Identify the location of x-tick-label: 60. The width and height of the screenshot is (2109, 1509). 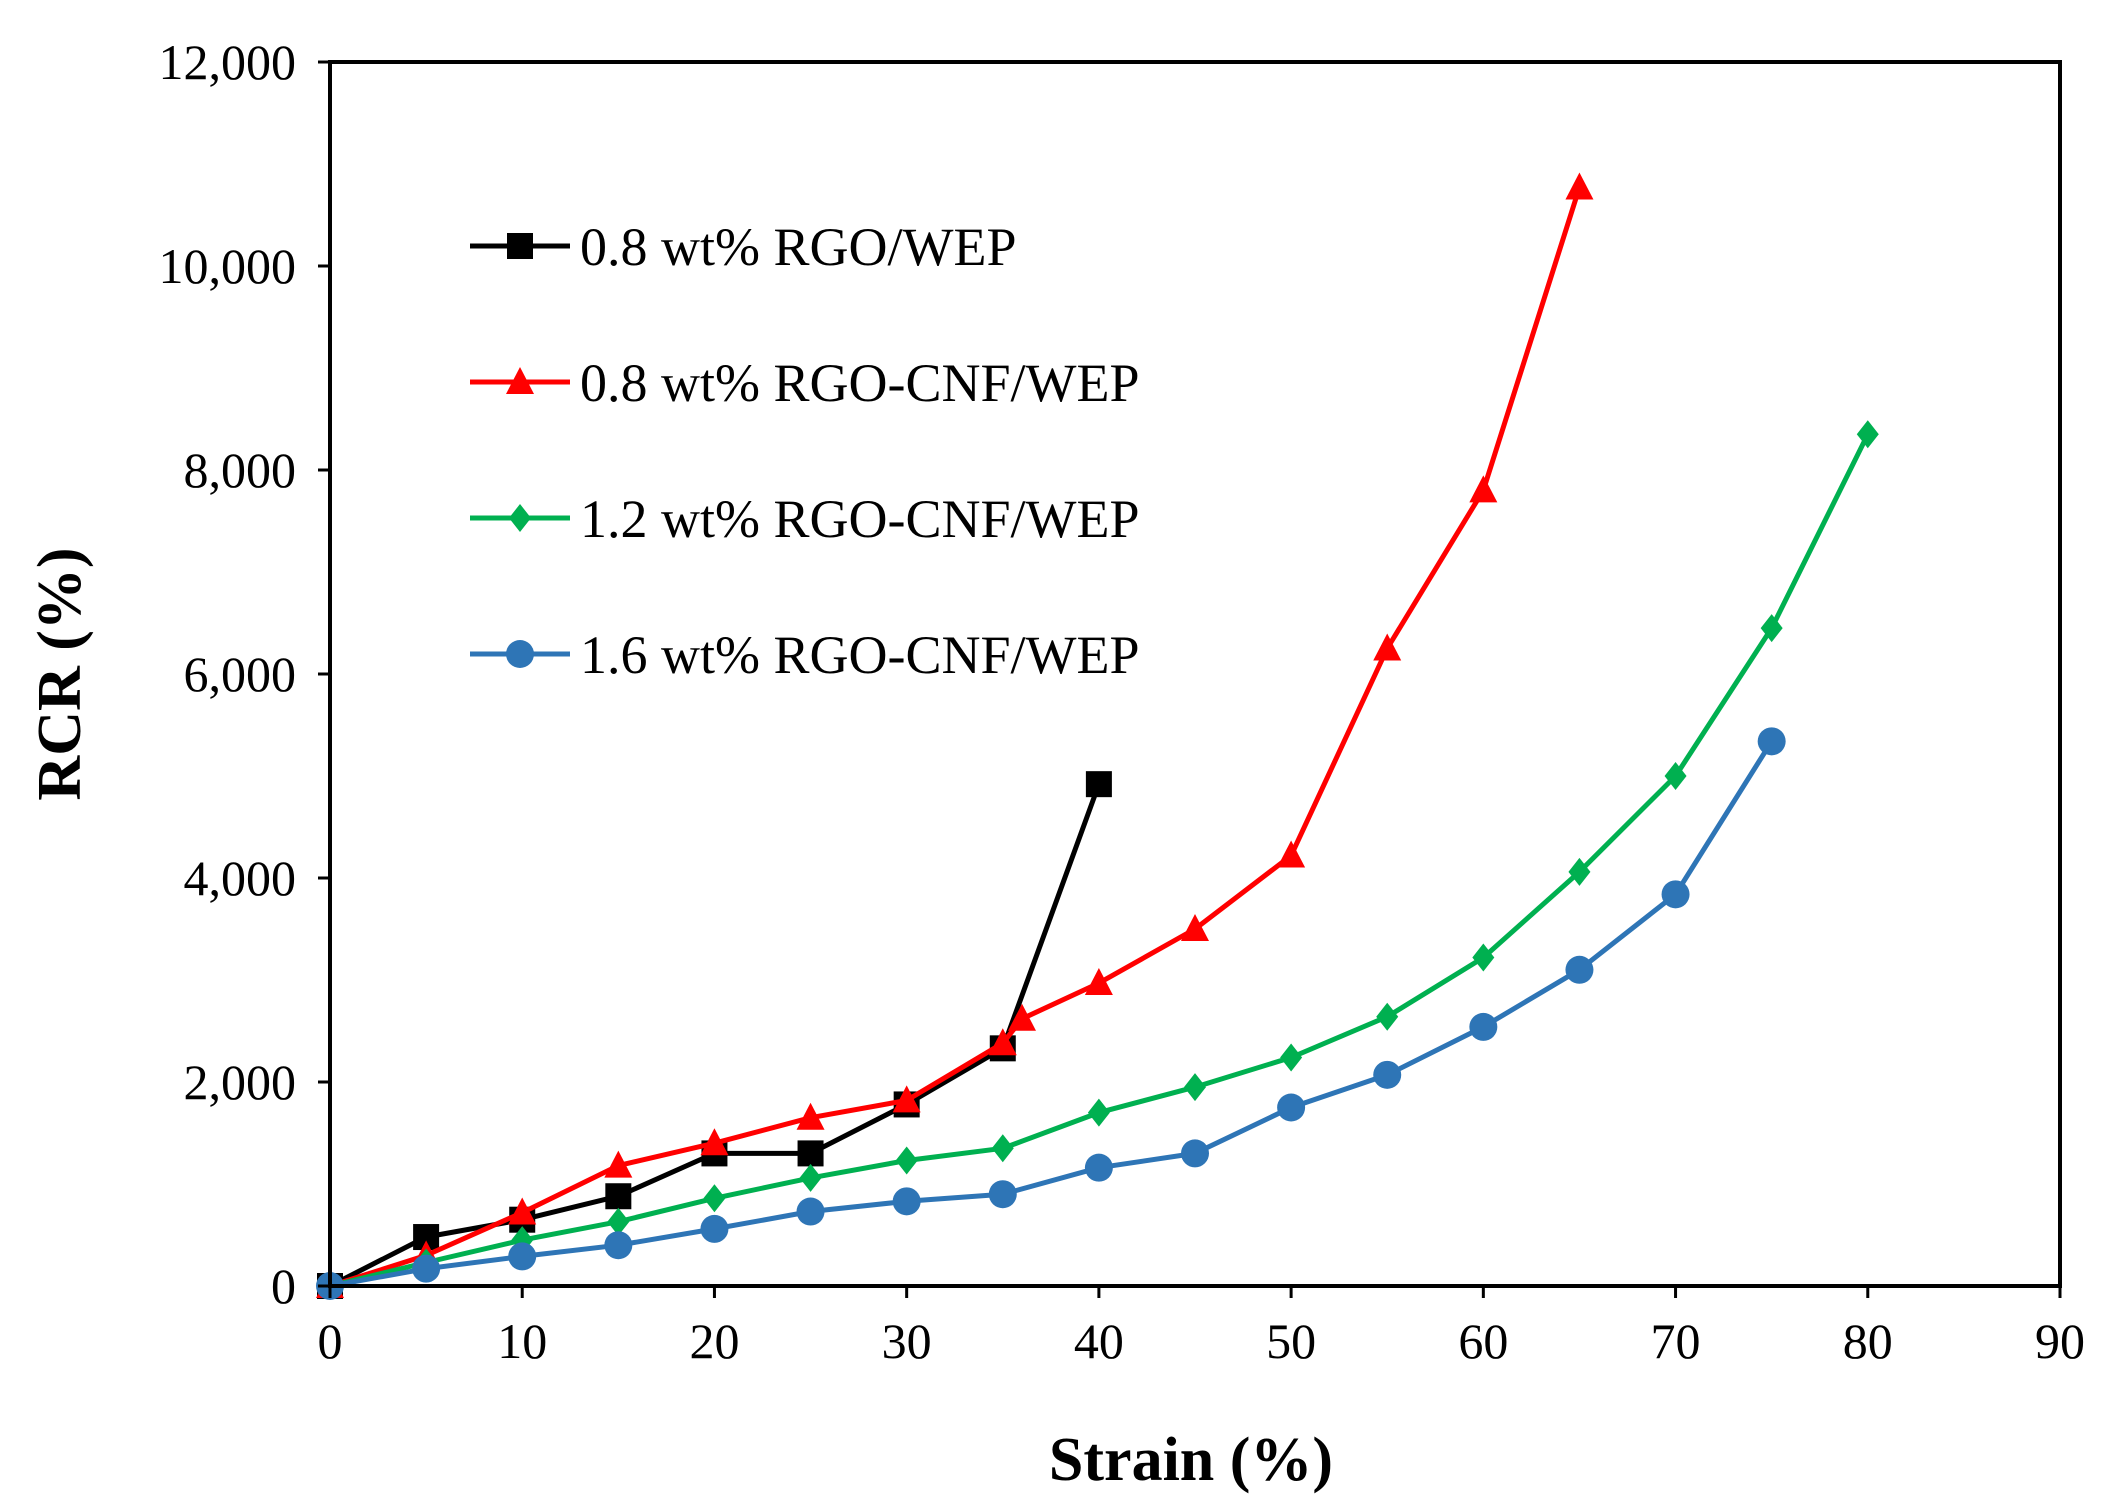
(1483, 1341).